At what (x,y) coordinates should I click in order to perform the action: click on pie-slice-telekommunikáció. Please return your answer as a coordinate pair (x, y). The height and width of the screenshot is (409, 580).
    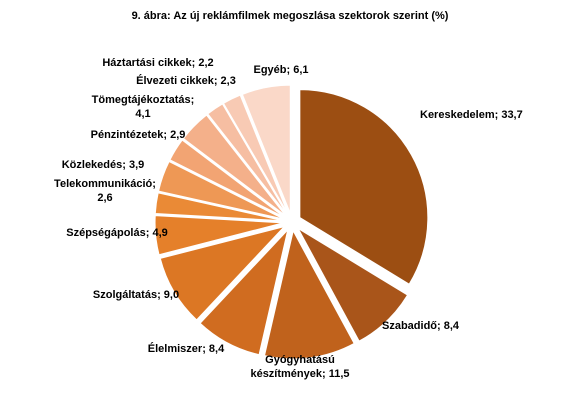
    Looking at the image, I should click on (219, 207).